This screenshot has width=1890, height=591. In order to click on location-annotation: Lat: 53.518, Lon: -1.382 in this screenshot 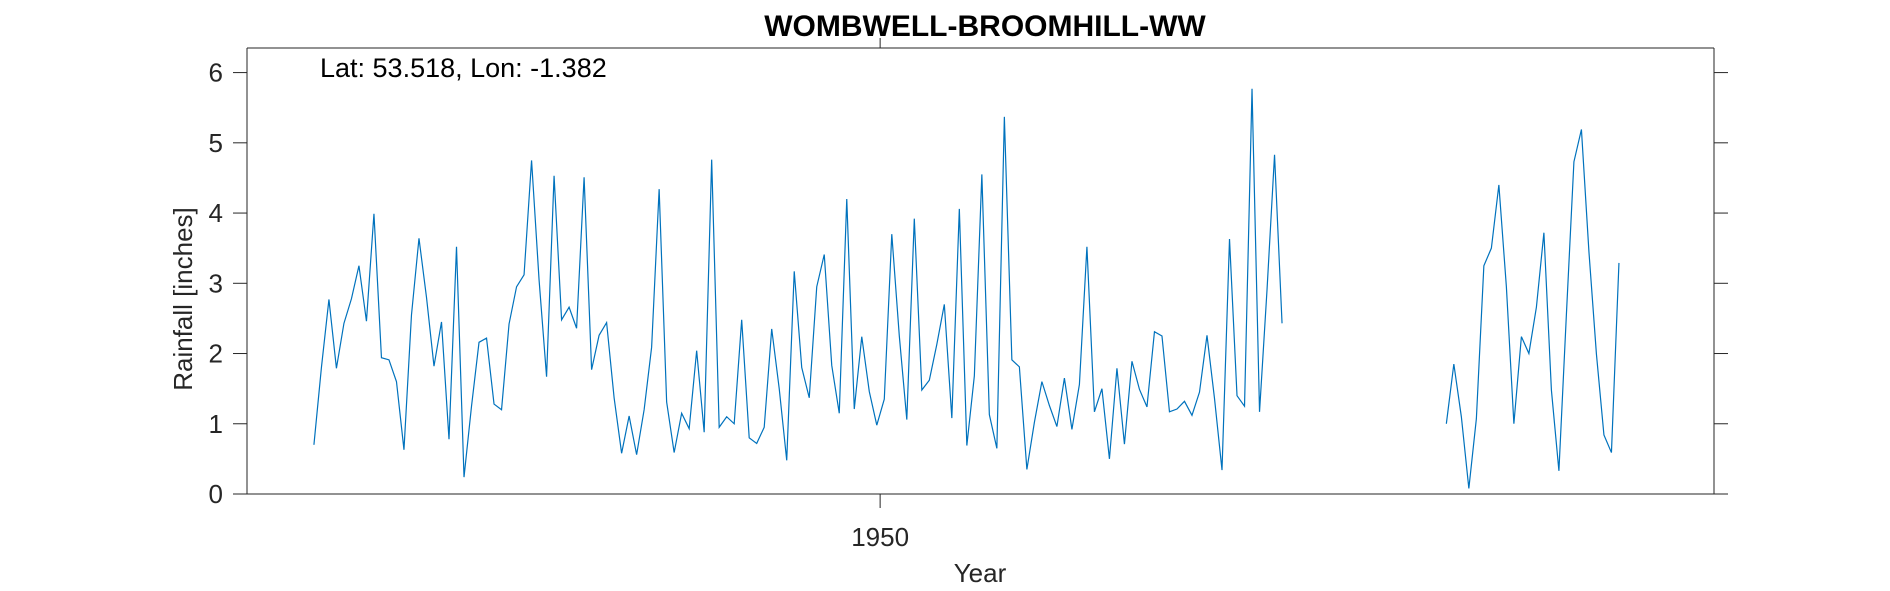, I will do `click(463, 68)`.